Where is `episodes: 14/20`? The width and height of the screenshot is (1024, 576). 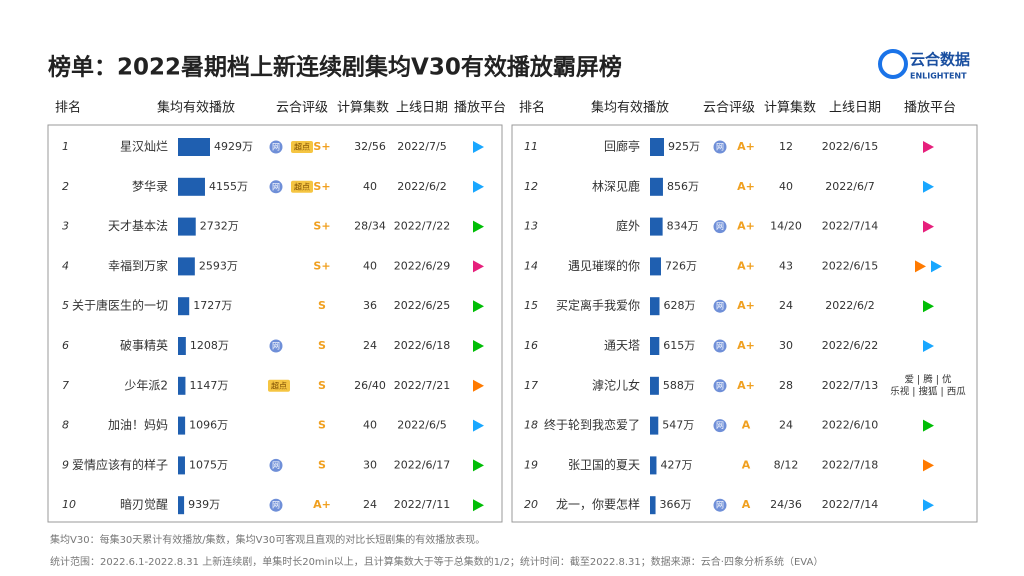
episodes: 14/20 is located at coordinates (786, 226).